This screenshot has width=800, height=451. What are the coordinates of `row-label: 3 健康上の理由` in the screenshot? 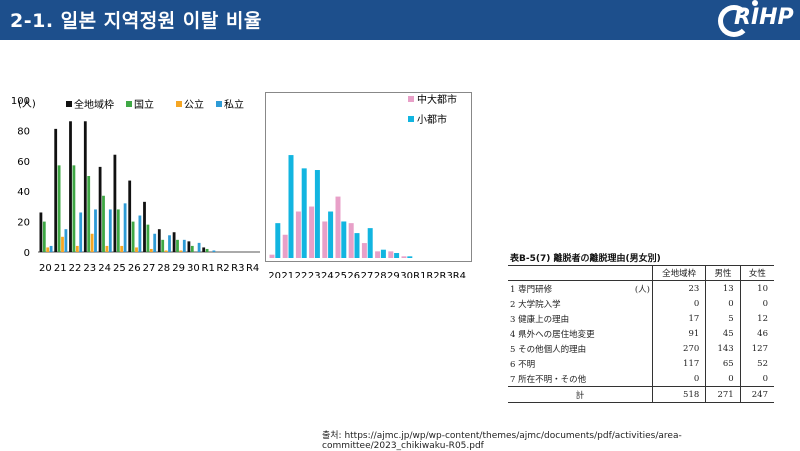 It's located at (540, 319).